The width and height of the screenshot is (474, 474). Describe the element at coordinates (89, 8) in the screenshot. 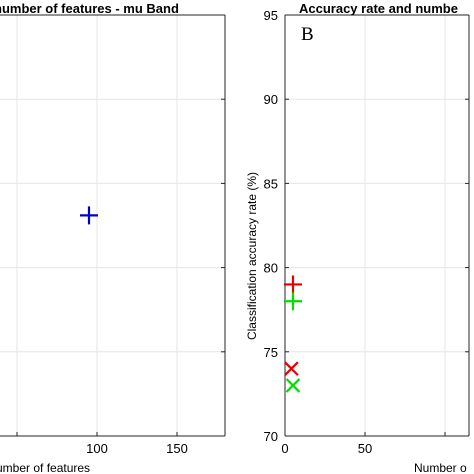

I see `chart-title-left: number of features - mu Band` at that location.